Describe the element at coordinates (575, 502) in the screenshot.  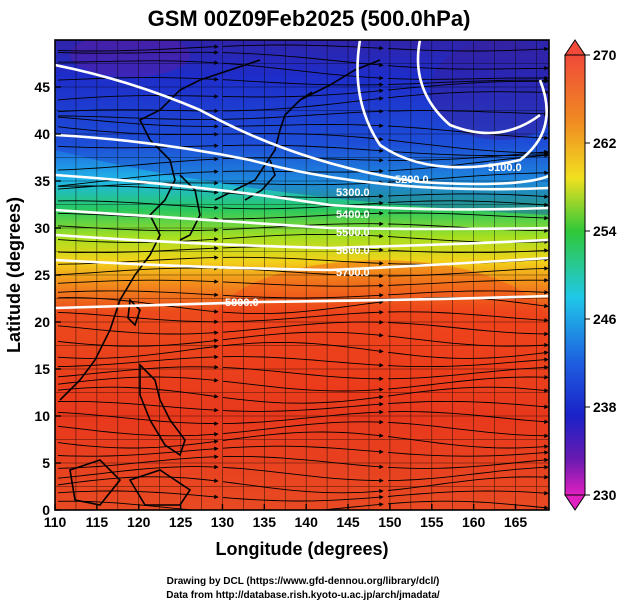
I see `colorbar-bottom-arrow` at that location.